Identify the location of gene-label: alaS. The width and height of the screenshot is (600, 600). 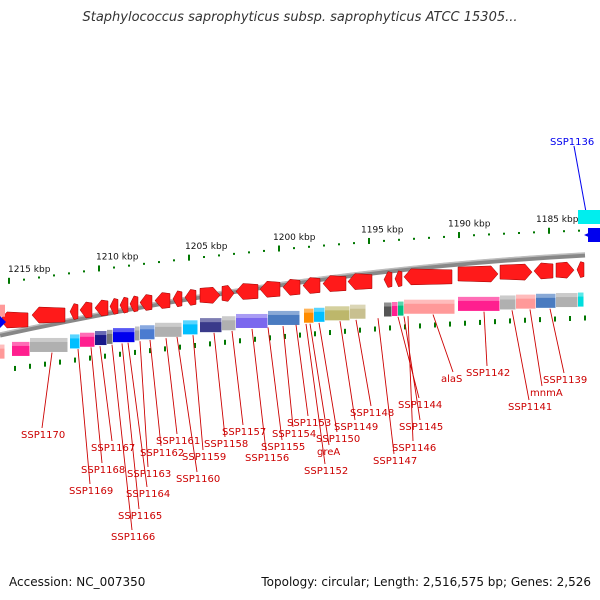
(451, 379).